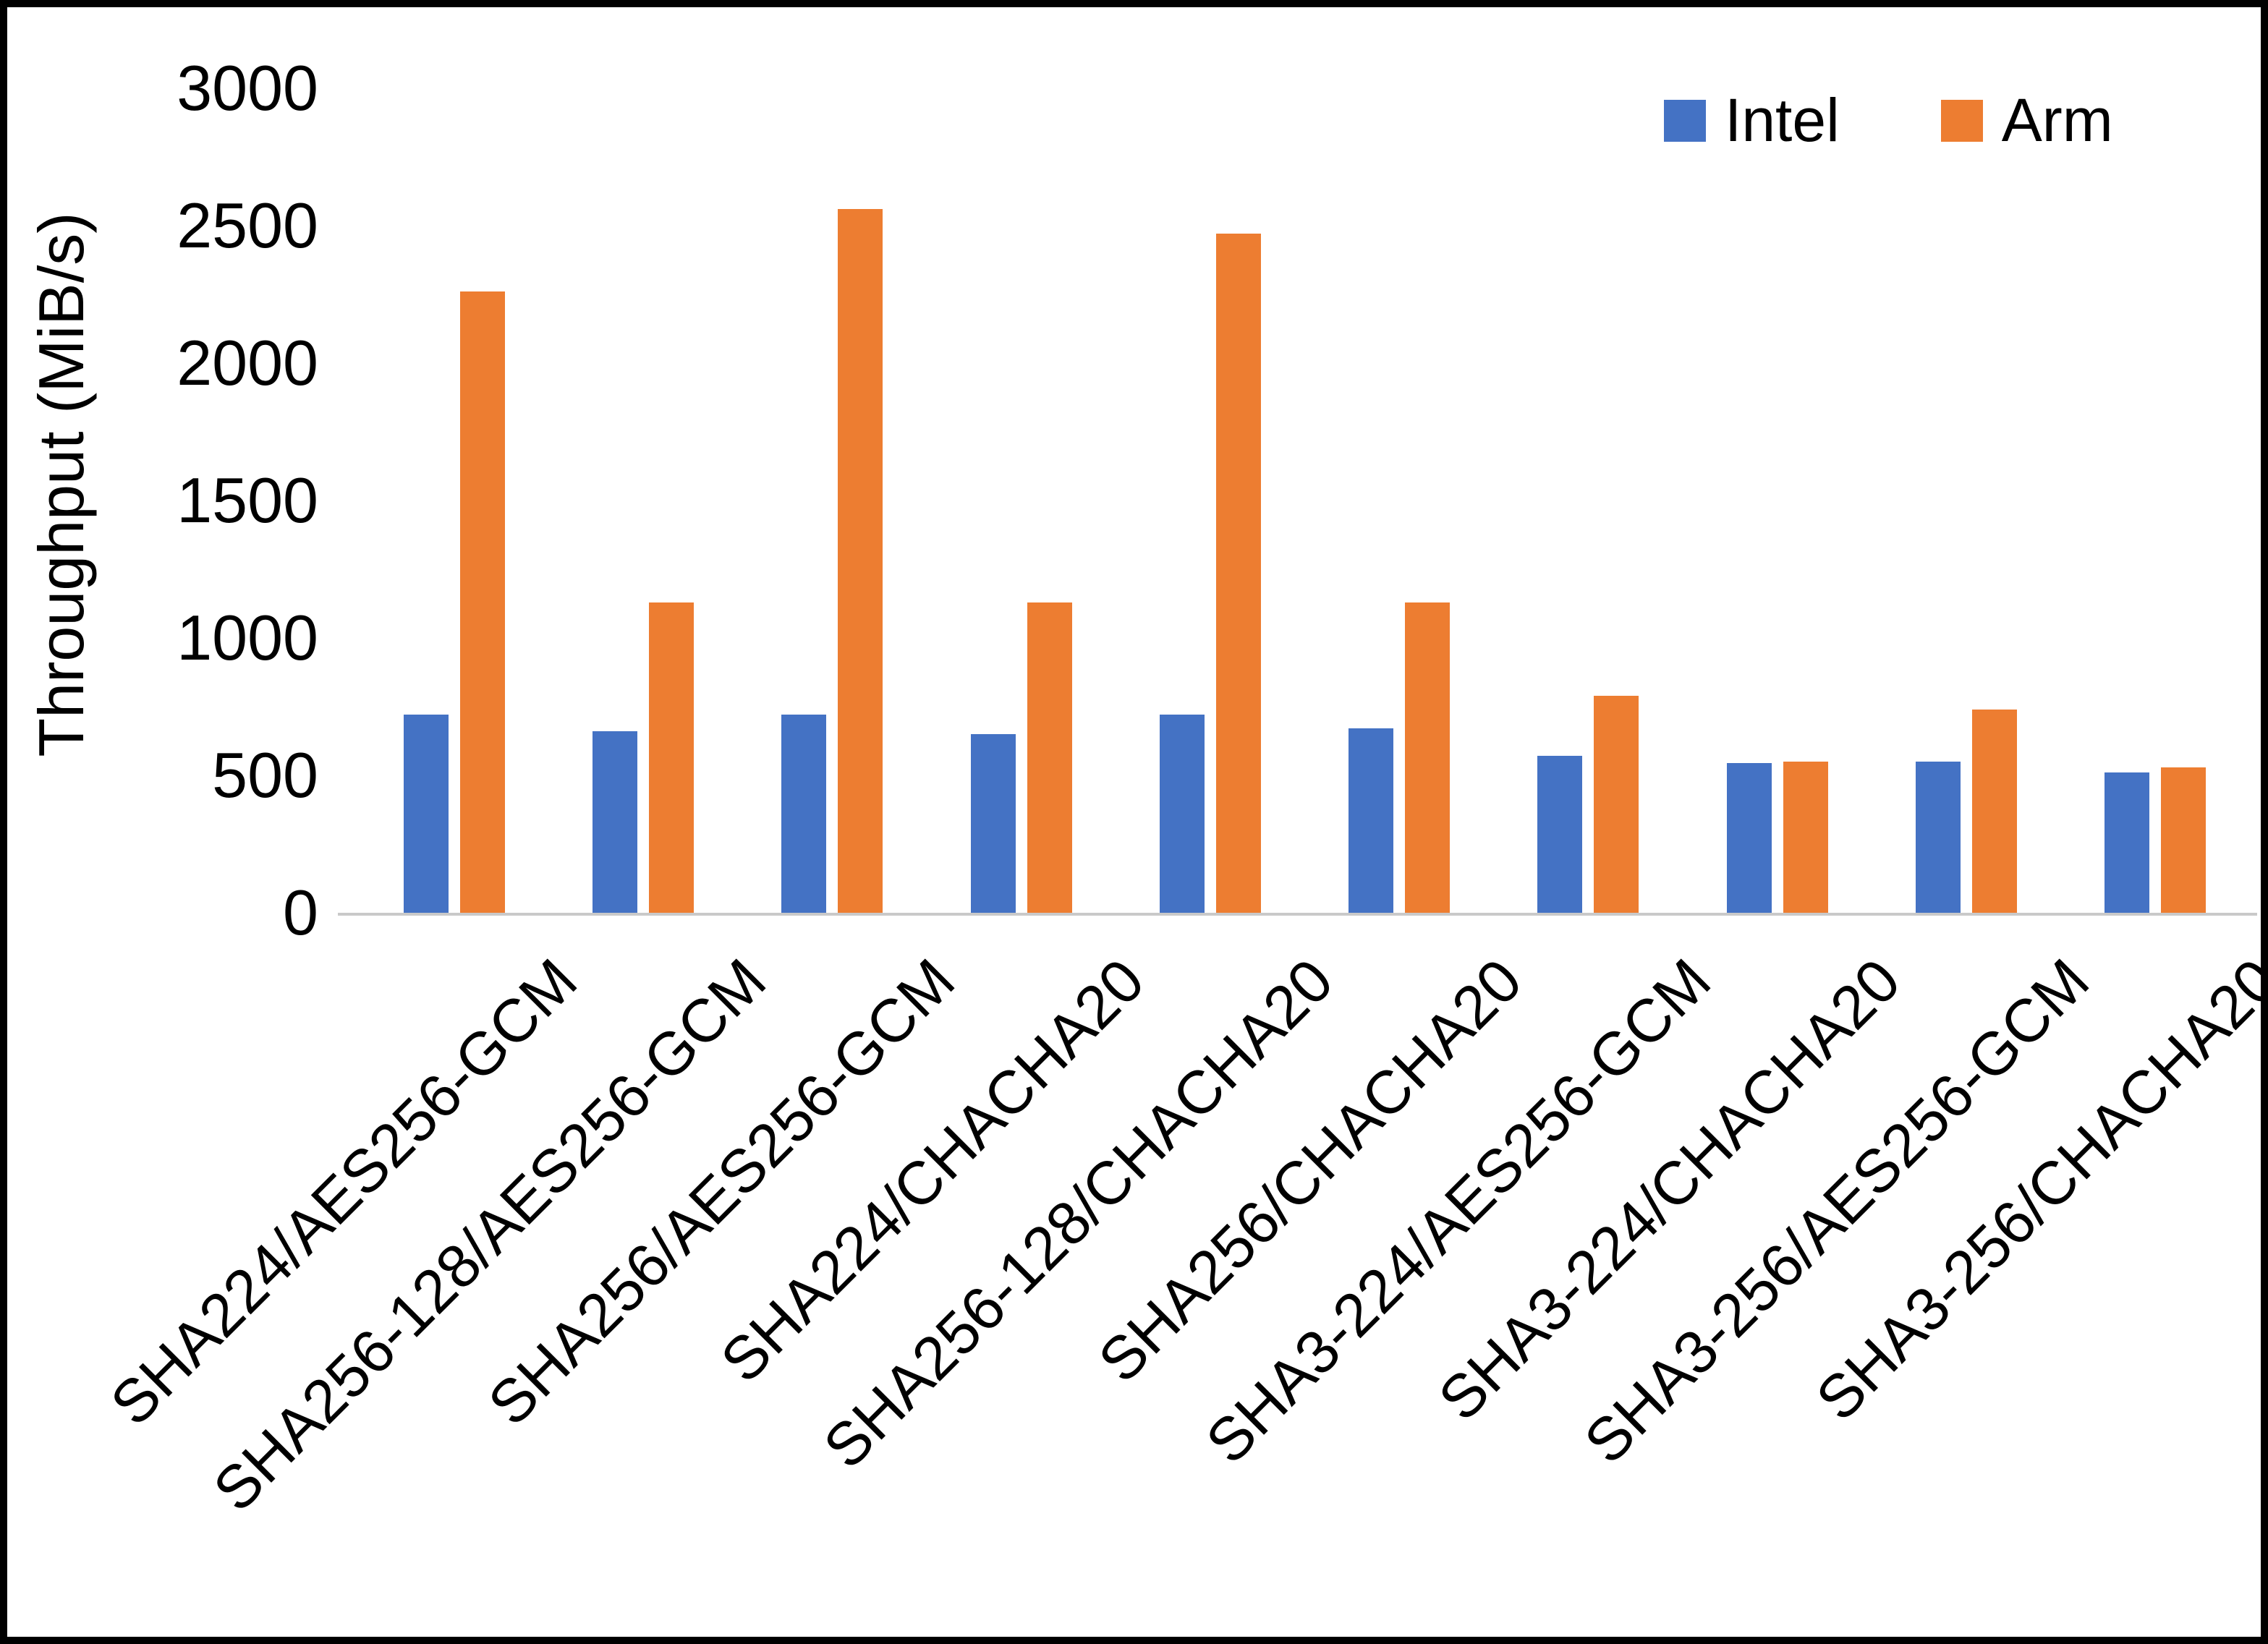 This screenshot has height=1644, width=2268. What do you see at coordinates (247, 88) in the screenshot?
I see `y-tick-label: 3000` at bounding box center [247, 88].